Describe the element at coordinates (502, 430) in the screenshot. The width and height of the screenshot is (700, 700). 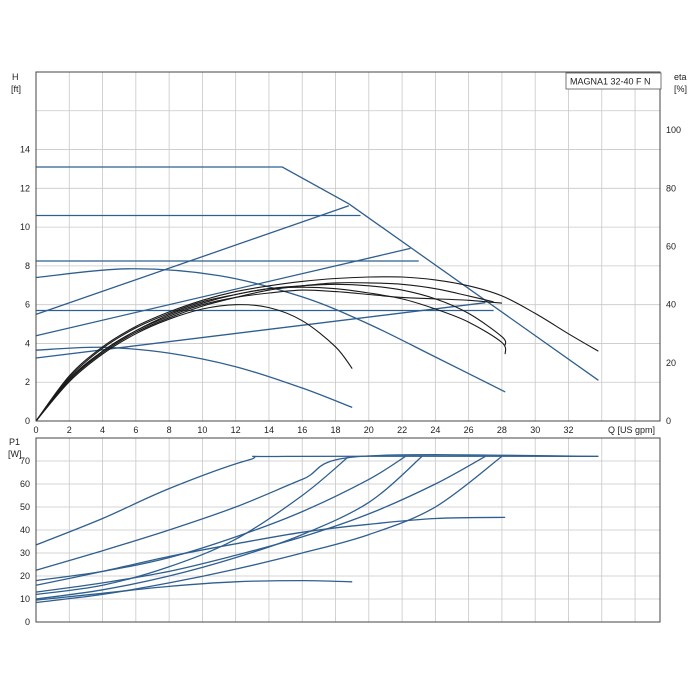
I see `x-tick-label: 28` at that location.